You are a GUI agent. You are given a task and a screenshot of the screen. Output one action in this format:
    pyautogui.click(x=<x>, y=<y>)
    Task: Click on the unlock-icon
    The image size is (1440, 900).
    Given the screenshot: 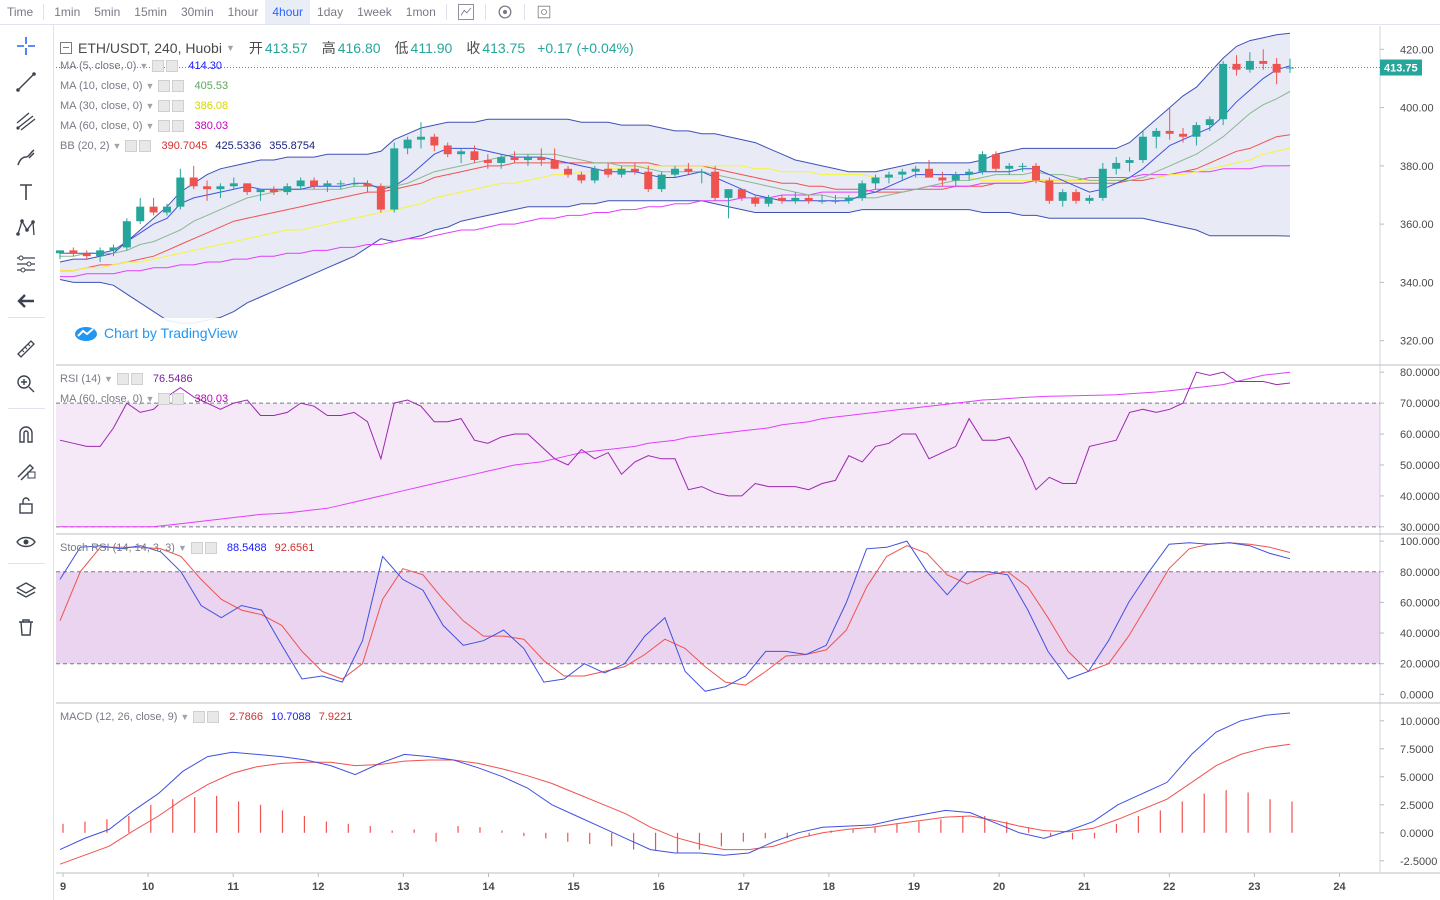 What is the action you would take?
    pyautogui.click(x=26, y=505)
    